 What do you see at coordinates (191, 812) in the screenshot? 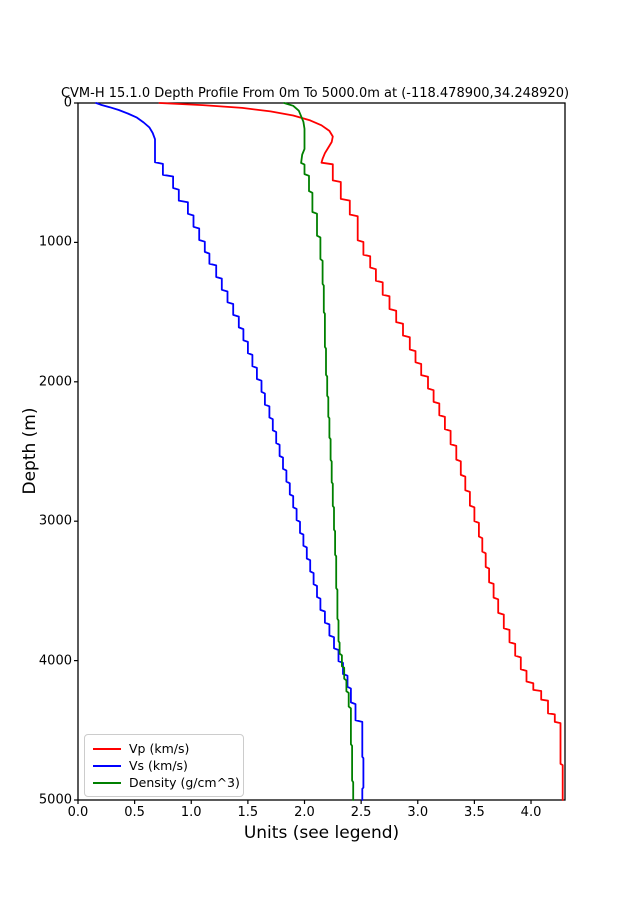
I see `x-tick-label: 1.0` at bounding box center [191, 812].